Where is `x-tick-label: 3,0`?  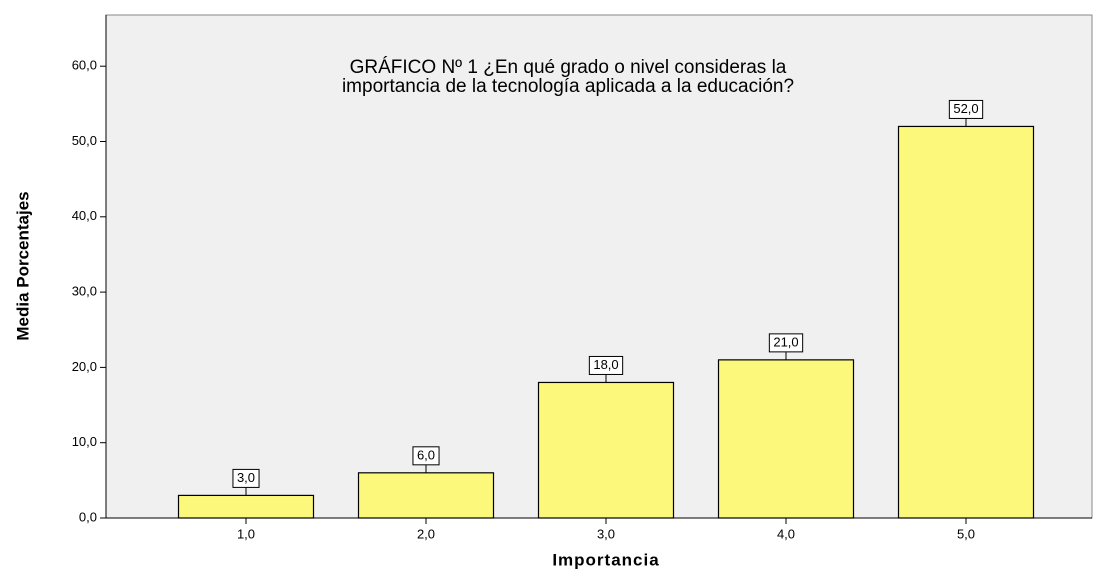 x-tick-label: 3,0 is located at coordinates (606, 533).